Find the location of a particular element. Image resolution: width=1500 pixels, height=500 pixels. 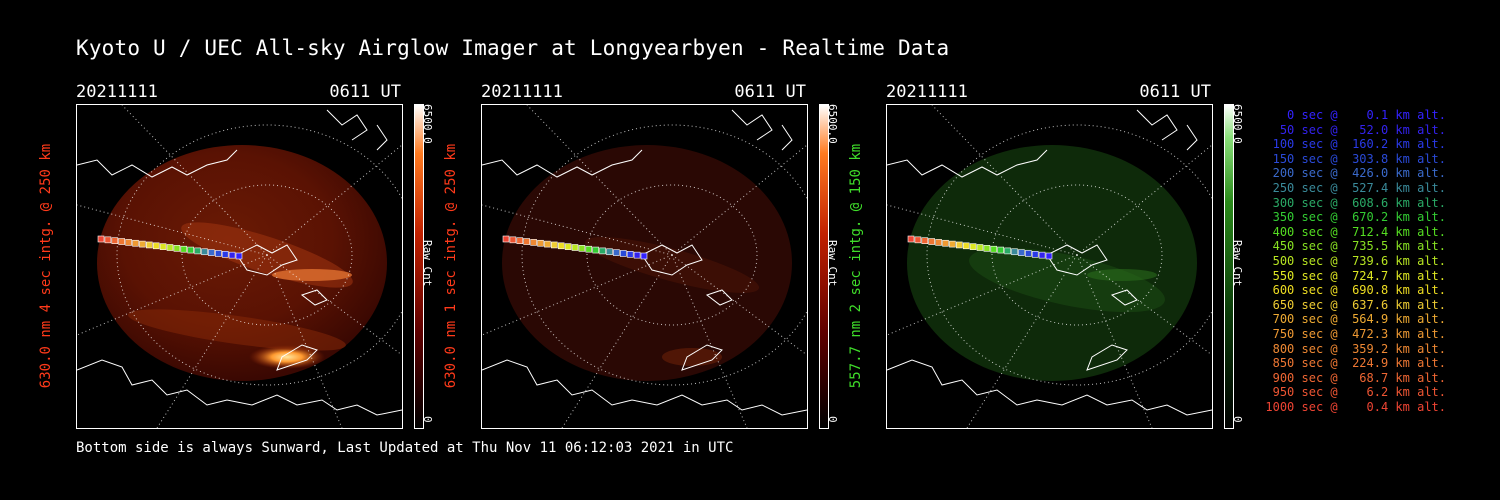

legend-row: 1000 sec @ 0.4 km alt. is located at coordinates (1355, 406).